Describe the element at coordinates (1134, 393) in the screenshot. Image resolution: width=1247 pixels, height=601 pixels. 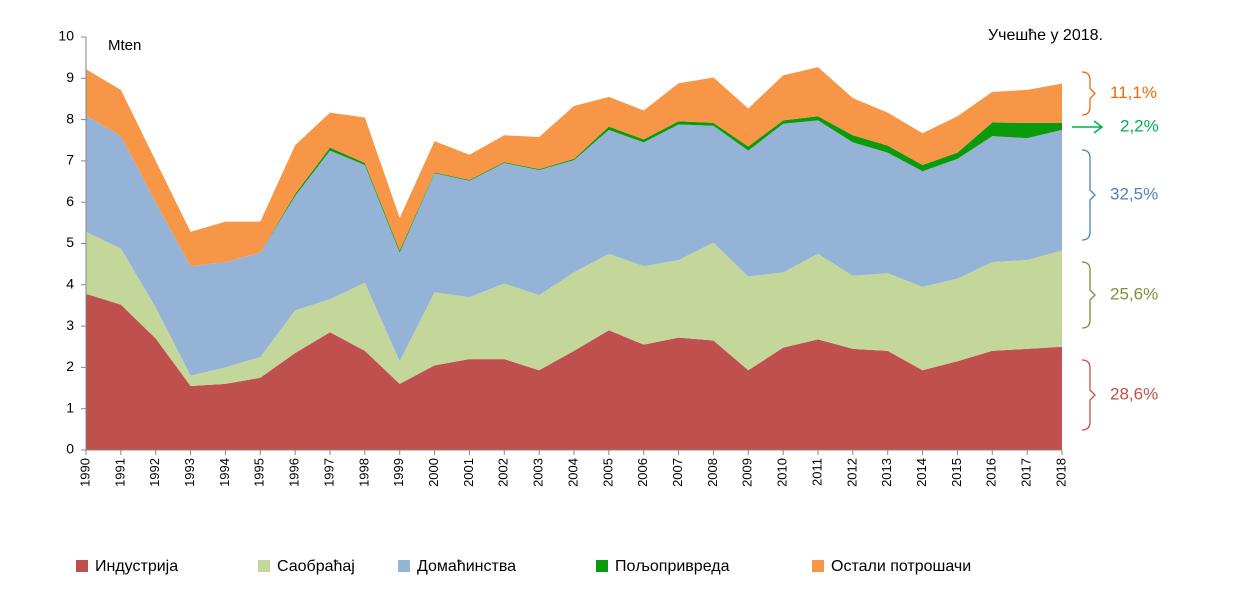
I see `share-label: 28,6%` at that location.